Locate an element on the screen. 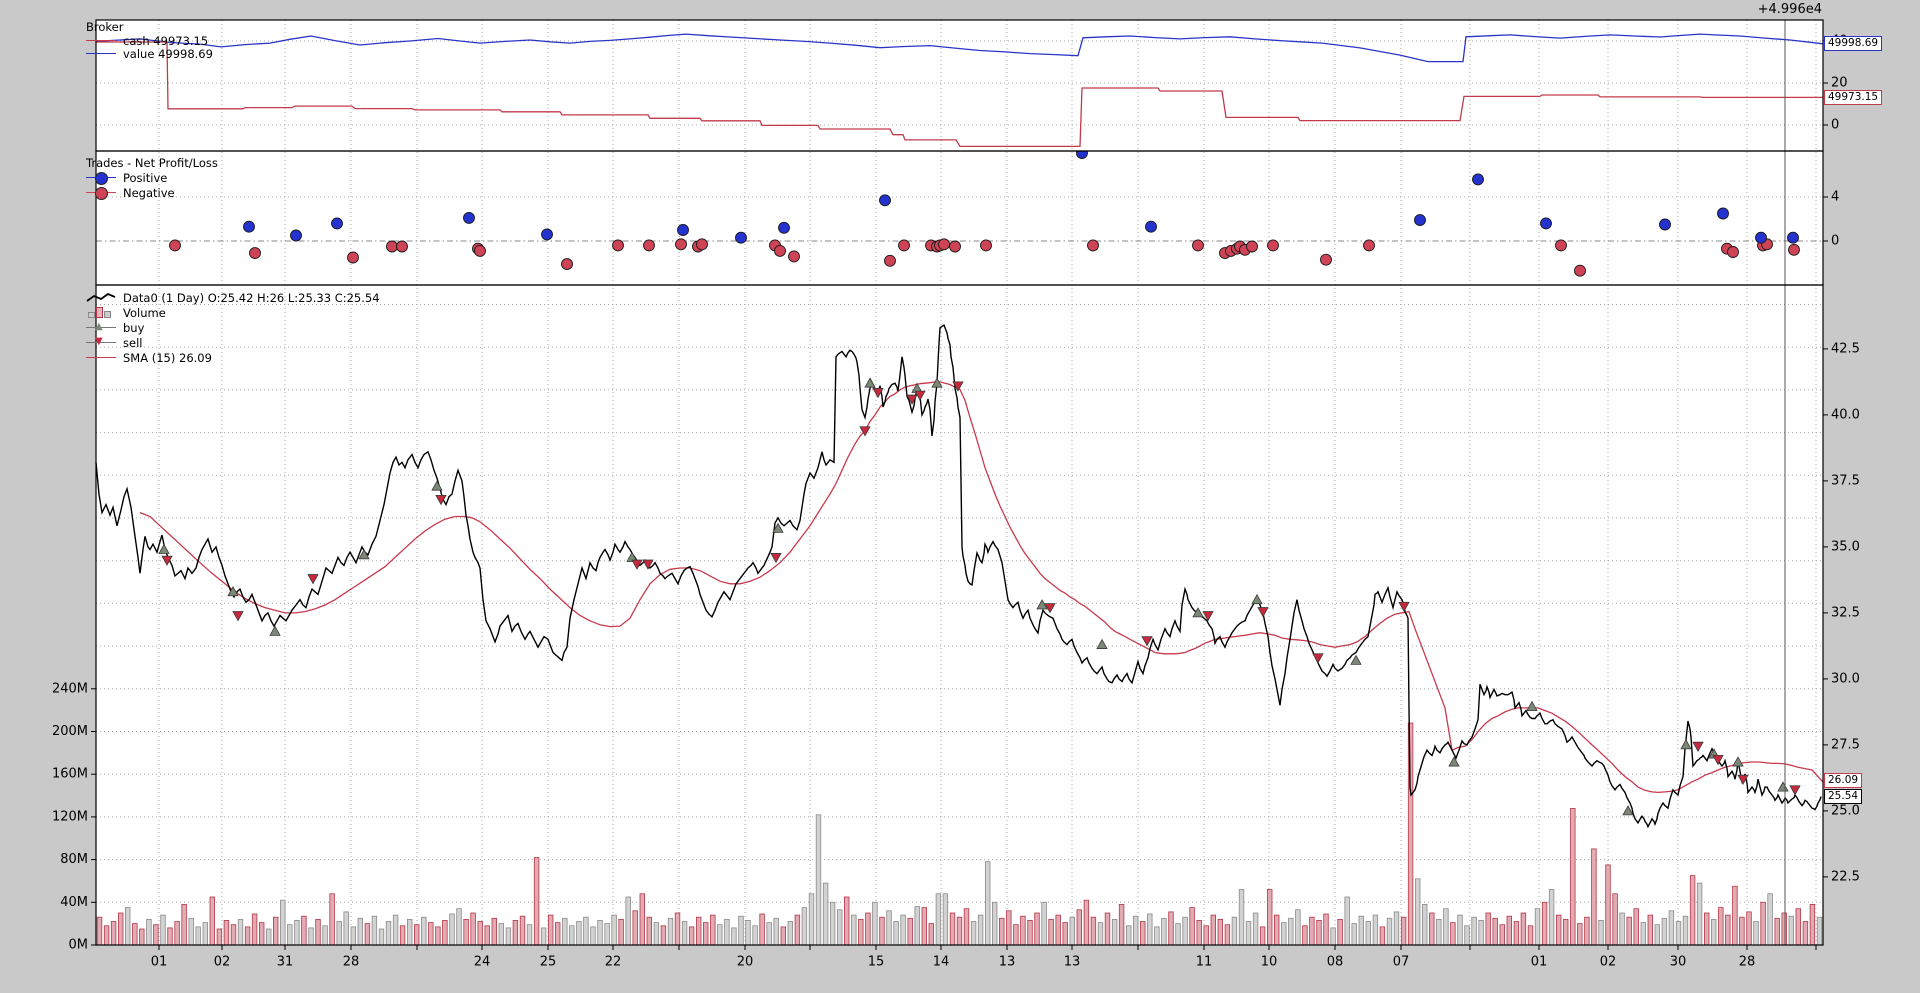 The height and width of the screenshot is (993, 1920). x-tick-label: 10 is located at coordinates (1269, 962).